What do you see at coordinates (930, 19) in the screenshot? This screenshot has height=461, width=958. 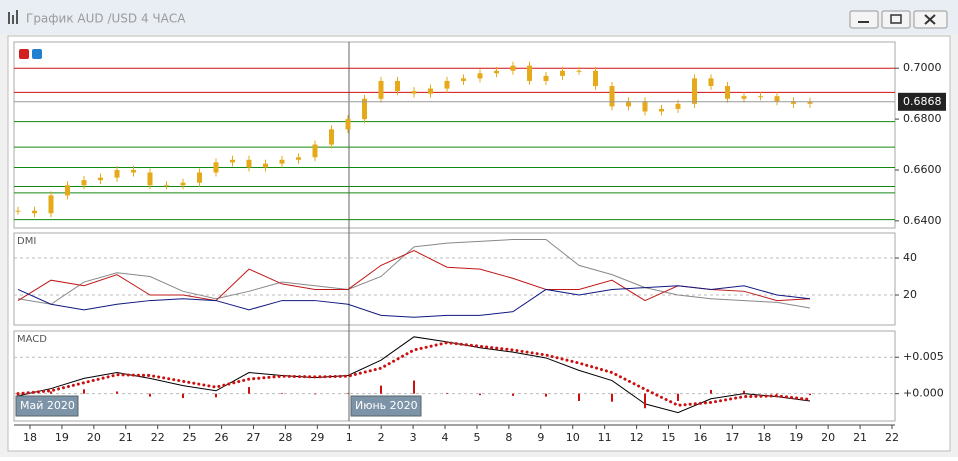 I see `close-button` at bounding box center [930, 19].